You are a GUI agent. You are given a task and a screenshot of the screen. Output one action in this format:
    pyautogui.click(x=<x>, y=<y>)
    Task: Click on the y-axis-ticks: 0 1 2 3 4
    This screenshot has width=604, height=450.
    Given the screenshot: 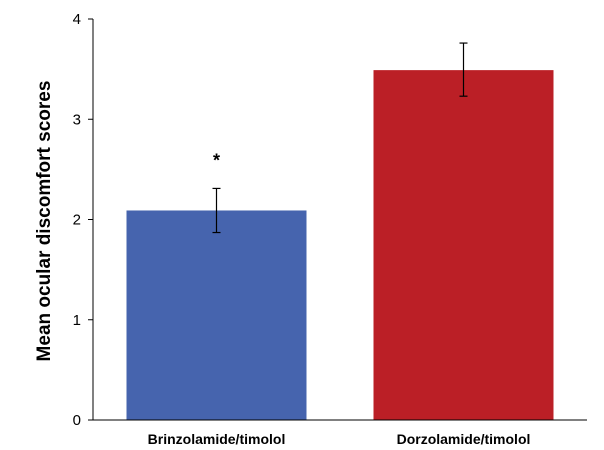 What is the action you would take?
    pyautogui.click(x=83, y=220)
    